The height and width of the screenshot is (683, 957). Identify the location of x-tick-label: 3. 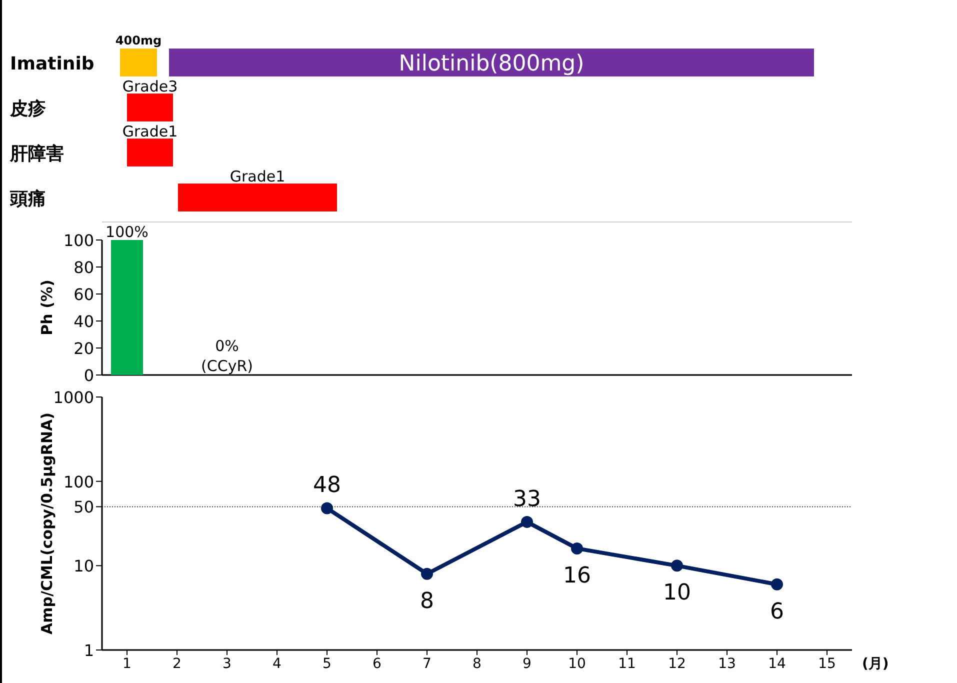
(227, 664).